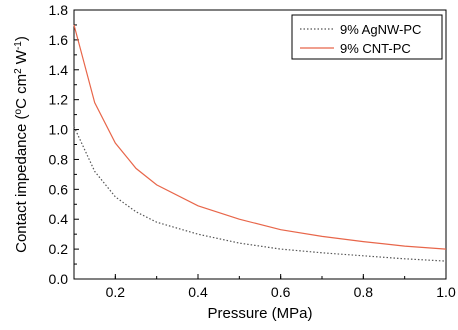  Describe the element at coordinates (59, 70) in the screenshot. I see `y-tick-label: 1.4` at that location.